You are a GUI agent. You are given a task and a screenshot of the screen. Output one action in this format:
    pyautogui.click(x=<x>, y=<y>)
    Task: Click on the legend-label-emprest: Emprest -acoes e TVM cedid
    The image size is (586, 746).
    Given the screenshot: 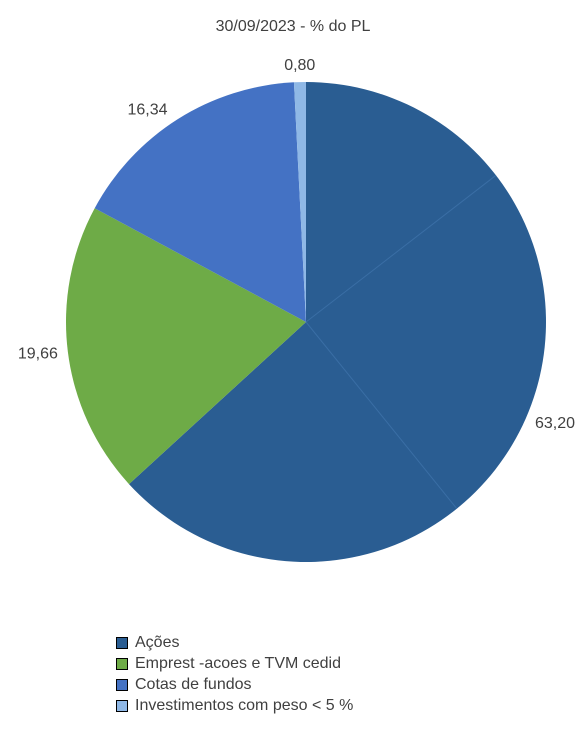 What is the action you would take?
    pyautogui.click(x=238, y=663)
    